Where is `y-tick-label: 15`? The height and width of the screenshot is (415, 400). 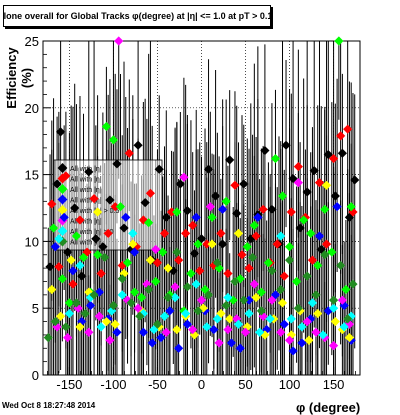
y-tick-label: 15 is located at coordinates (32, 175).